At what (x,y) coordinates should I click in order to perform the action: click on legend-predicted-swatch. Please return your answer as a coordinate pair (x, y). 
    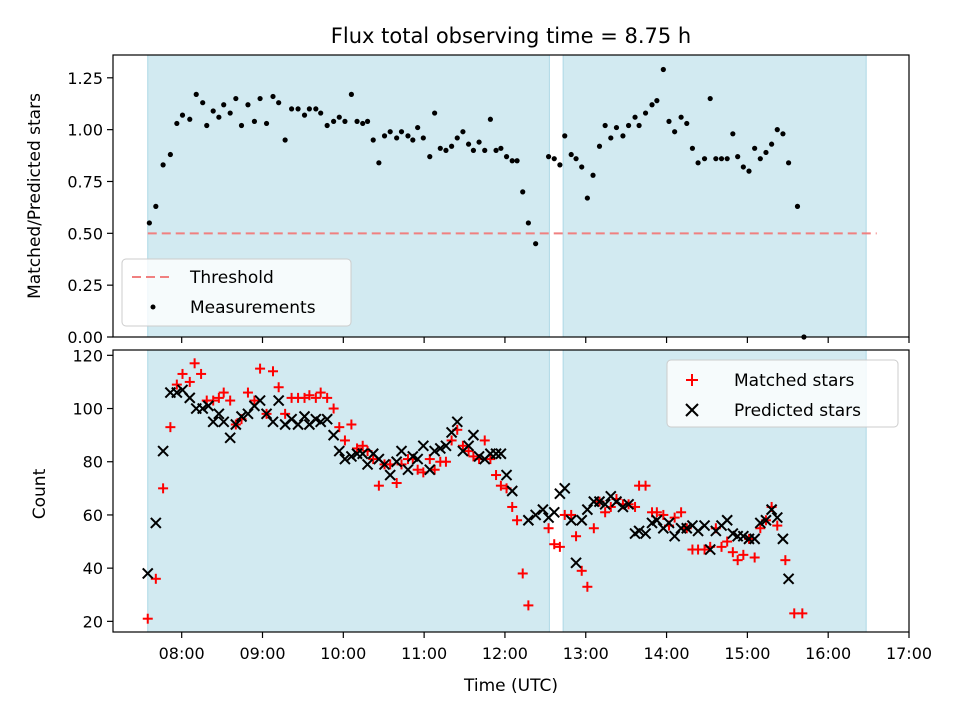
    Looking at the image, I should click on (692, 410).